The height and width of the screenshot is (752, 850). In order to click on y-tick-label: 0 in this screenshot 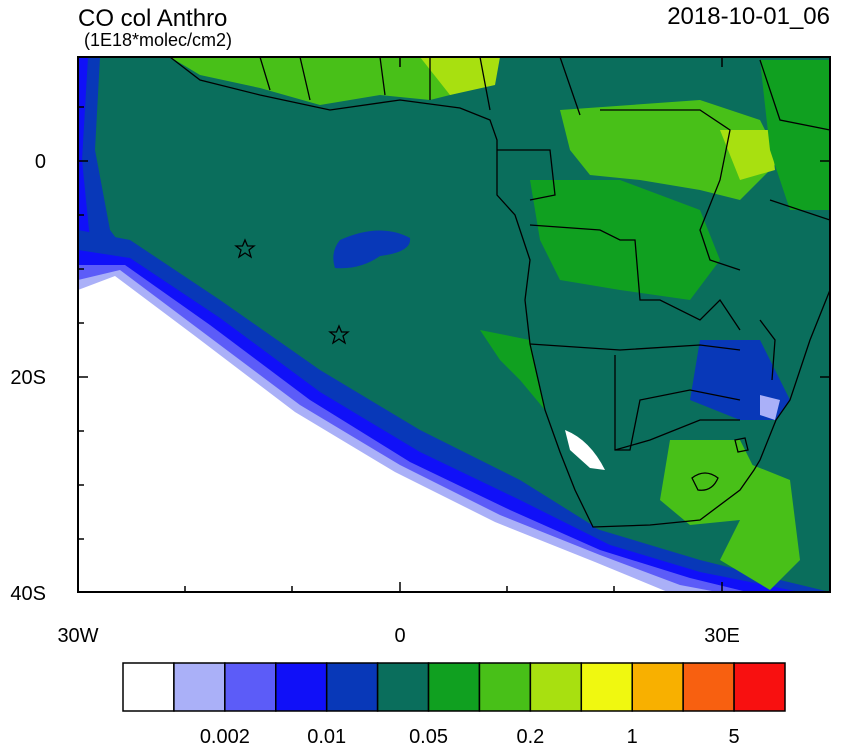, I will do `click(40, 162)`.